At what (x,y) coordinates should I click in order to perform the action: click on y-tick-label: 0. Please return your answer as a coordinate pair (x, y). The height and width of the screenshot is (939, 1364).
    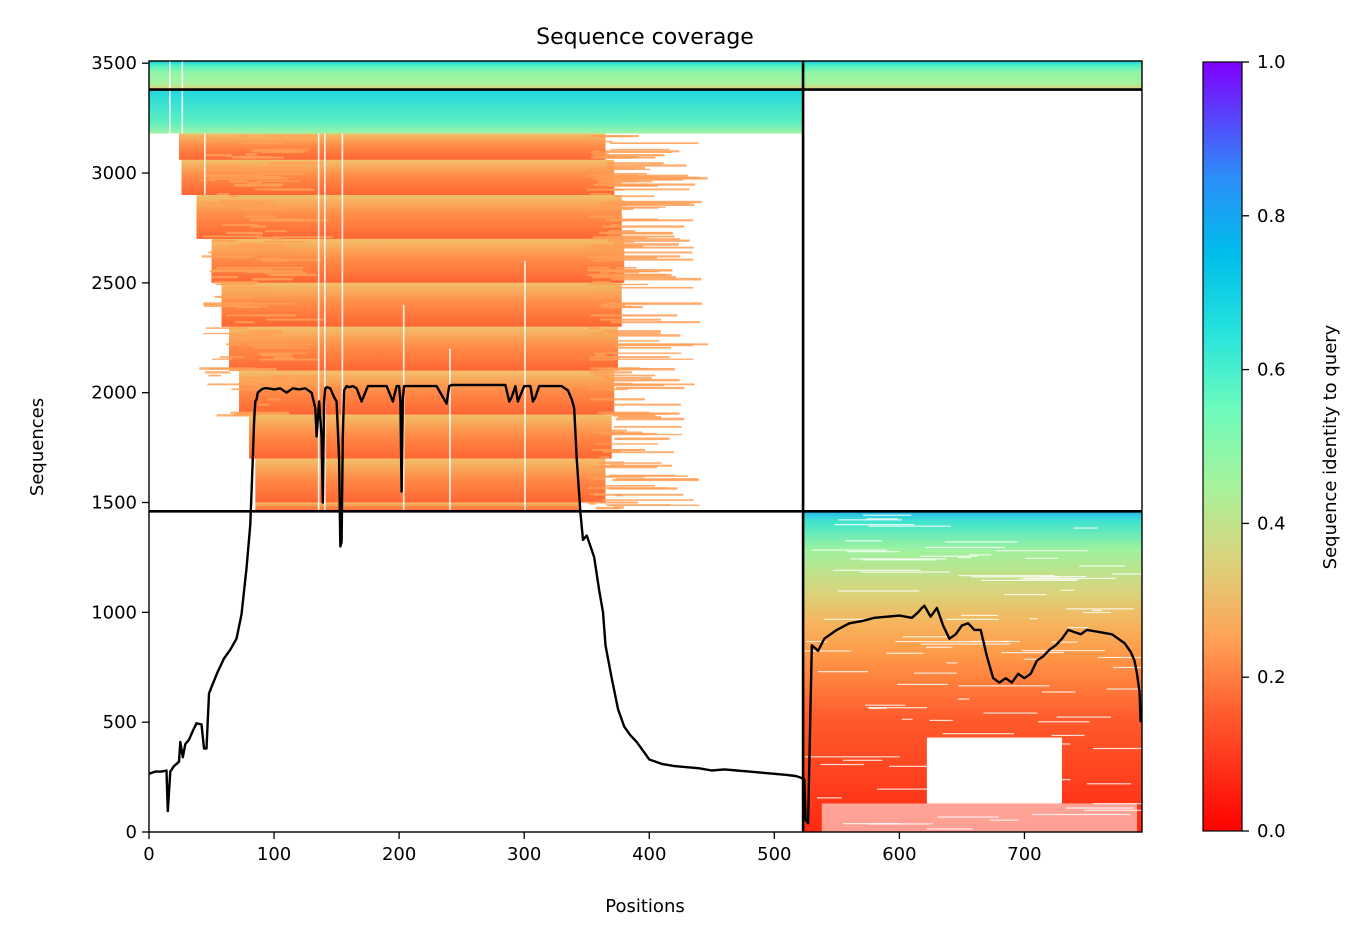
    Looking at the image, I should click on (131, 832).